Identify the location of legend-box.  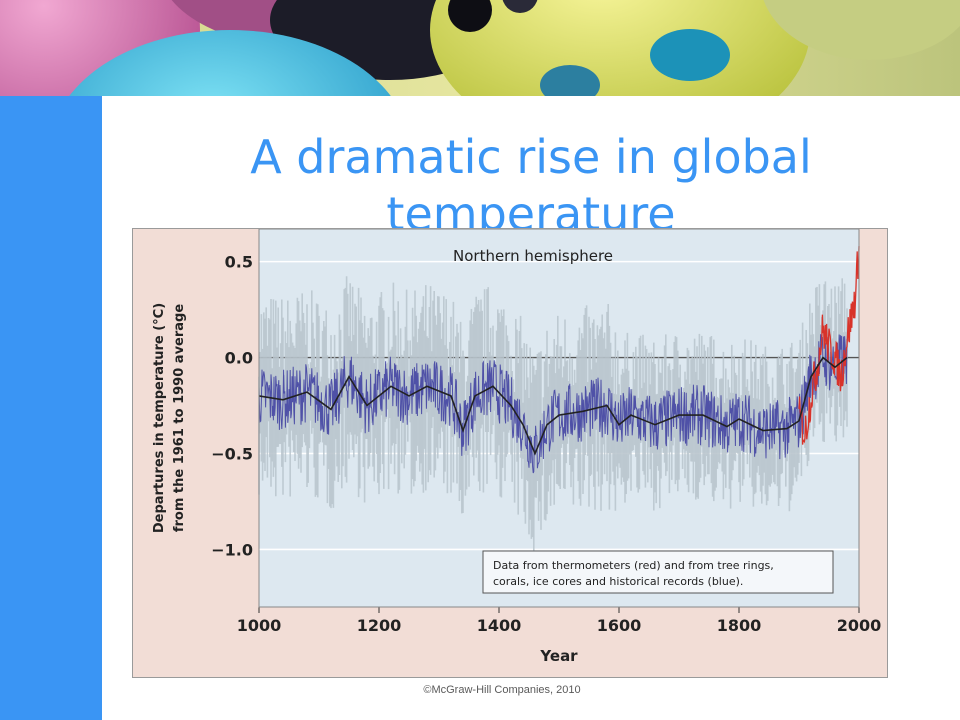
(658, 572).